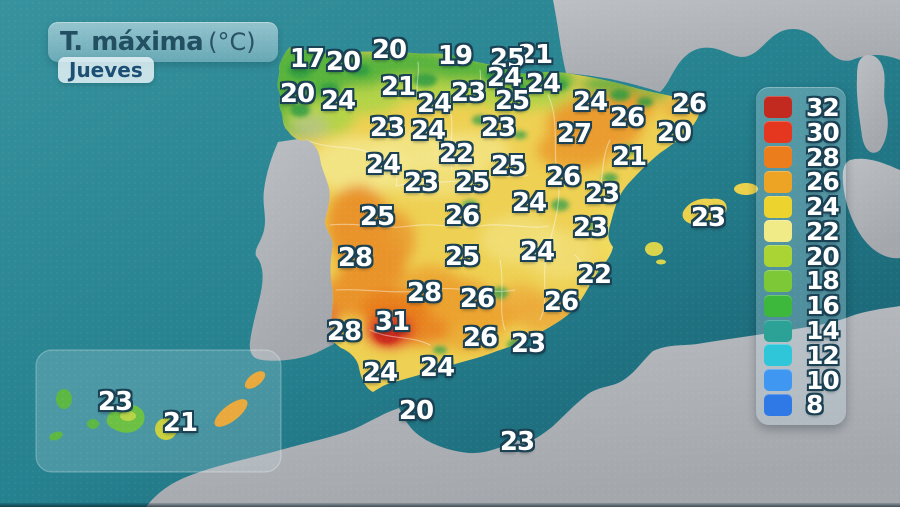  I want to click on legend-row: 12, so click(805, 355).